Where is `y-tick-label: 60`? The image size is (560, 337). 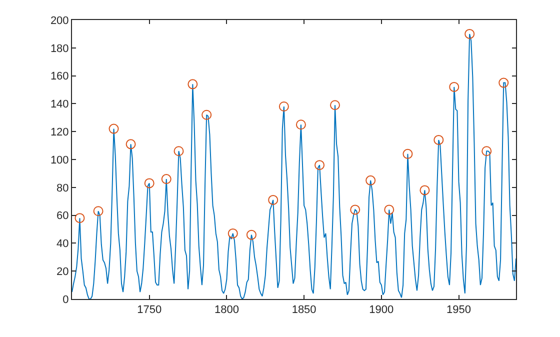
y-tick-label: 60 is located at coordinates (62, 216).